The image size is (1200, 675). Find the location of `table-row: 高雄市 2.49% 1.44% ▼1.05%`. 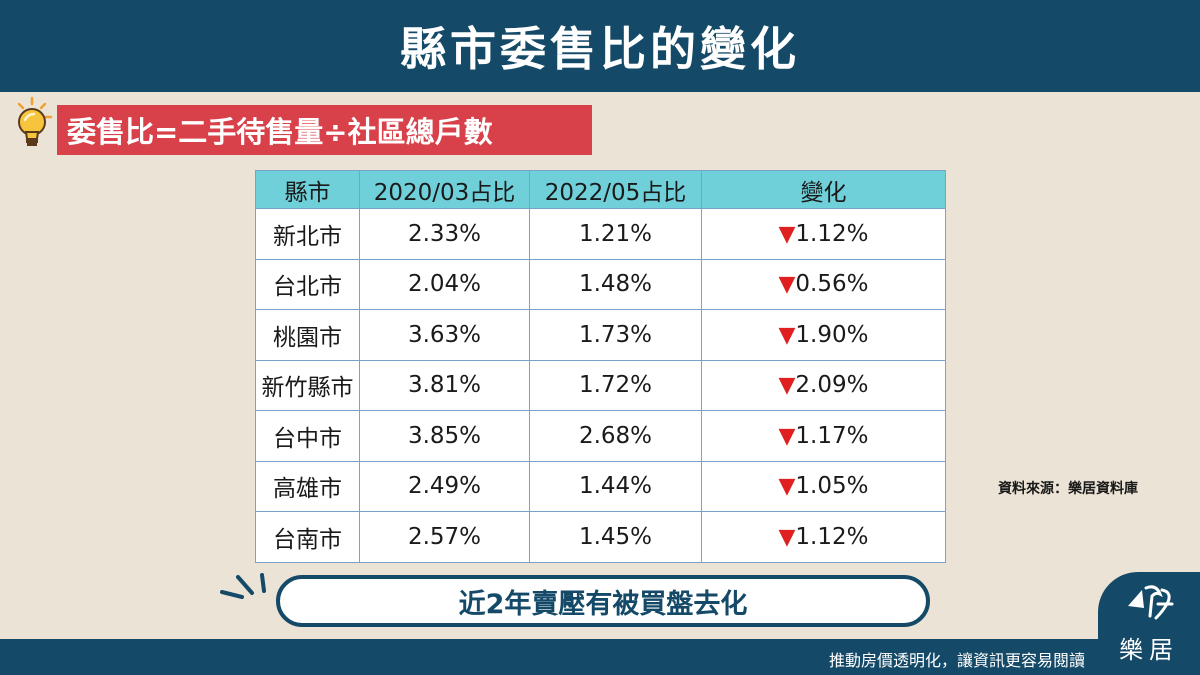

table-row: 高雄市 2.49% 1.44% ▼1.05% is located at coordinates (600, 486).